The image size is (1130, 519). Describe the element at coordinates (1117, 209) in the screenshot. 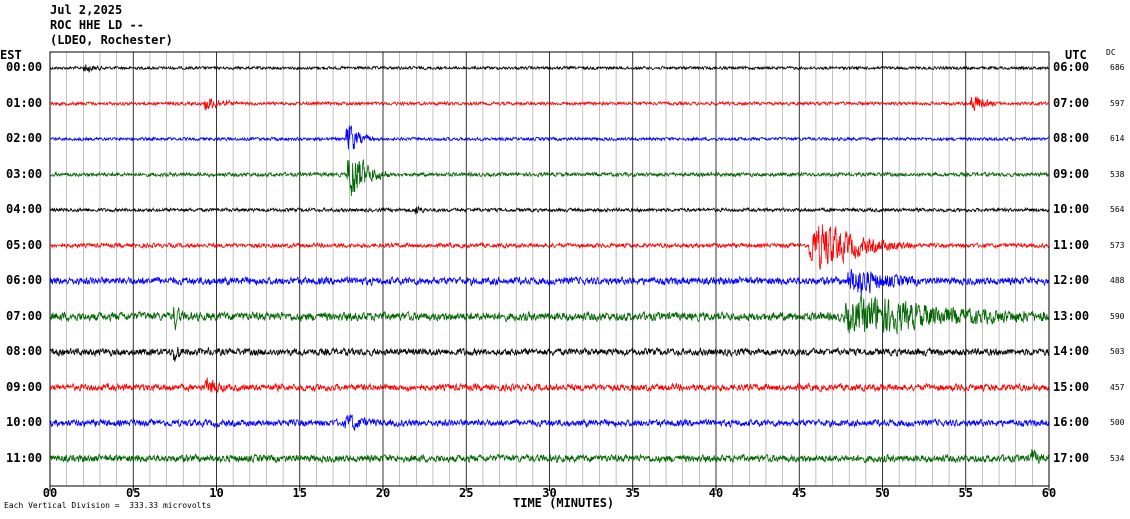

I see `dc-offset-value: 564` at that location.